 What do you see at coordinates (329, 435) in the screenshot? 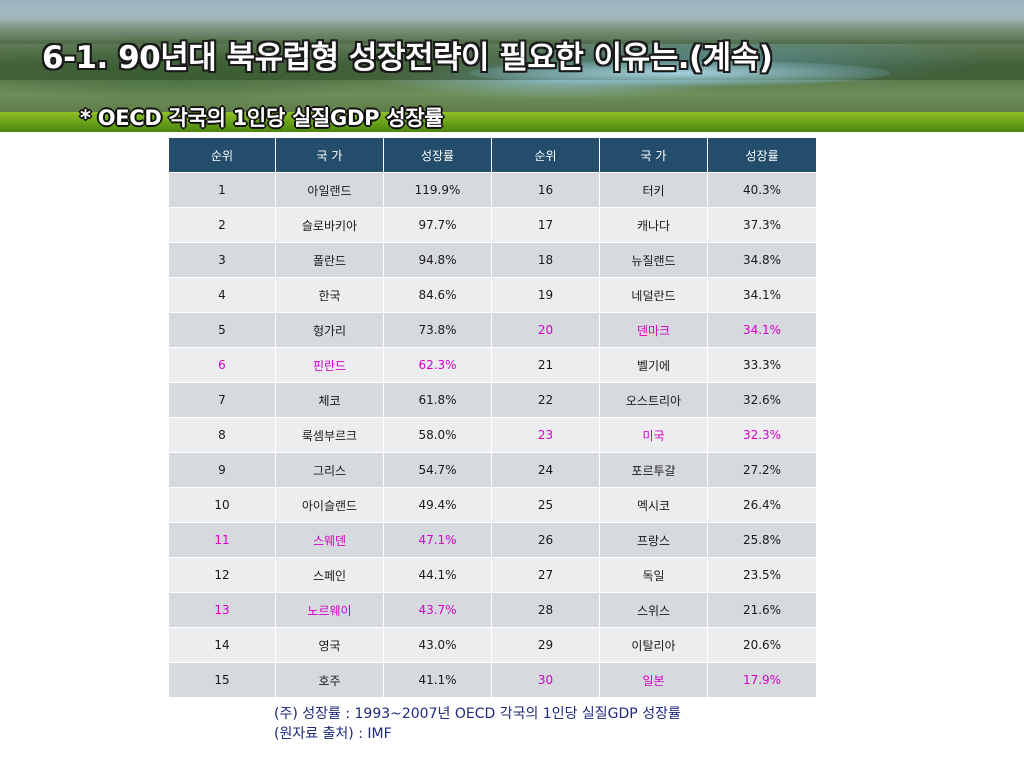
I see `country-cell: 룩셈부르크` at bounding box center [329, 435].